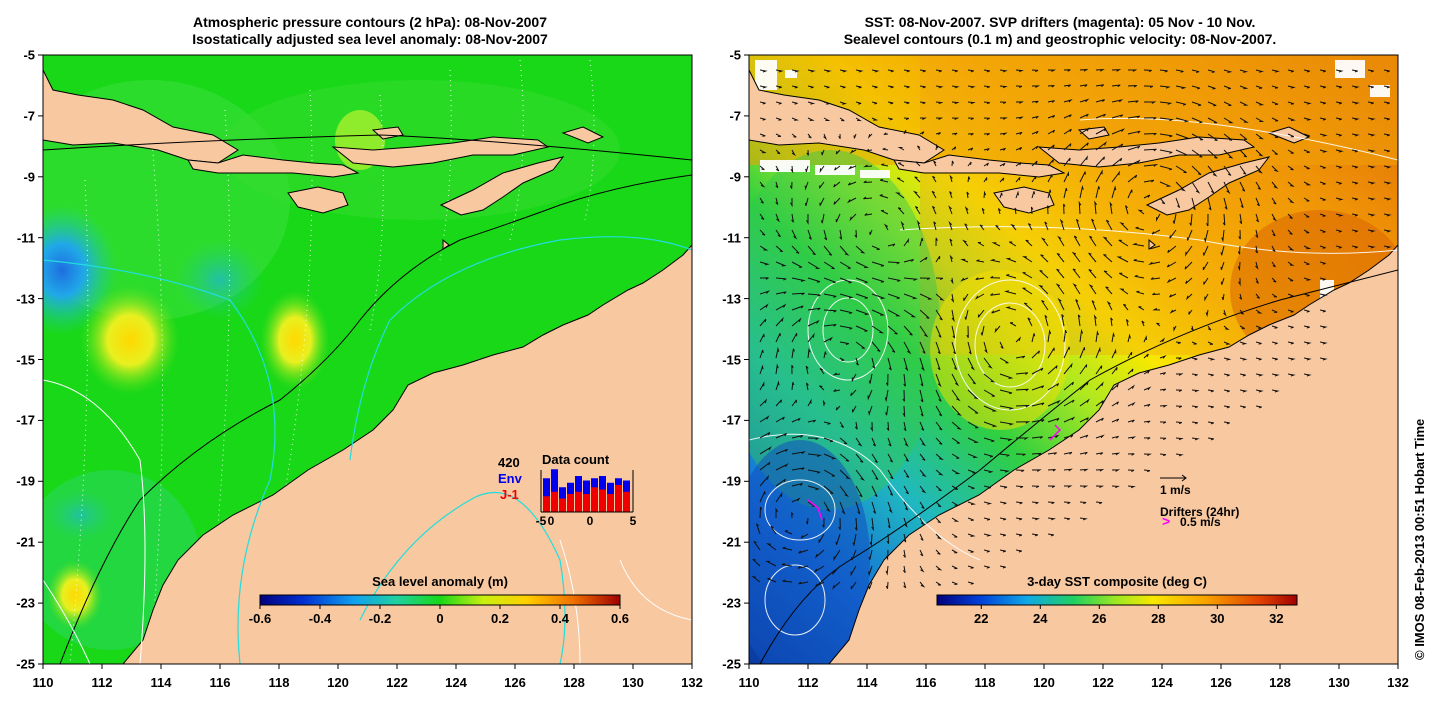 Image resolution: width=1440 pixels, height=710 pixels. What do you see at coordinates (440, 581) in the screenshot?
I see `sla-colorbar-title: Sea level anomaly (m)` at bounding box center [440, 581].